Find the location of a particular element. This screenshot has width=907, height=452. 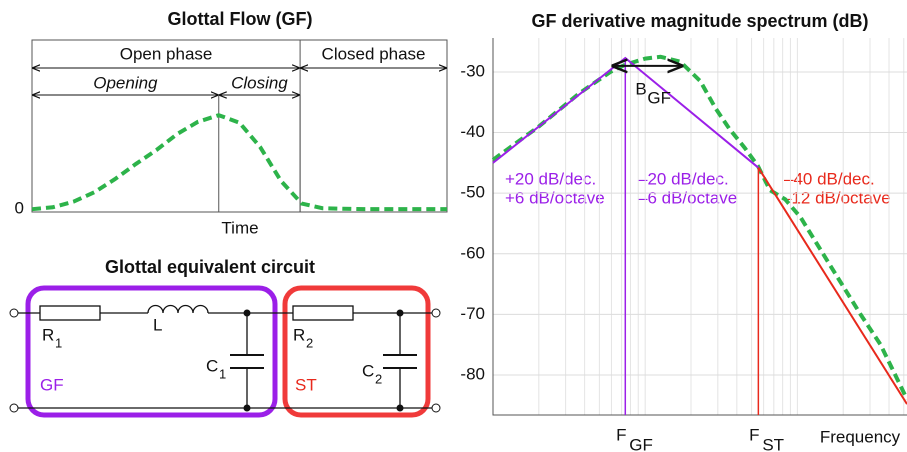

chart-title: GF derivative magnitude spectrum (dB) is located at coordinates (699, 21).